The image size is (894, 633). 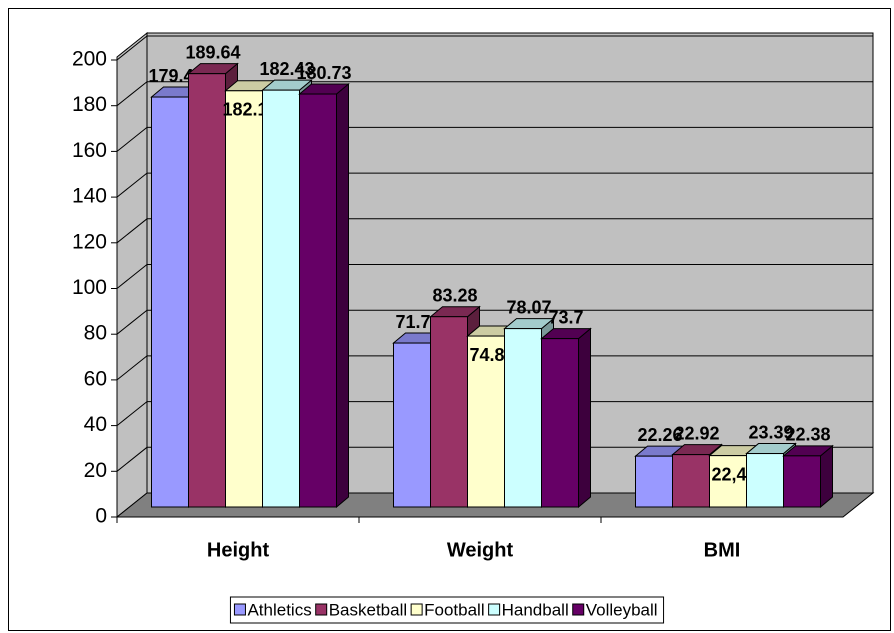 I want to click on y-tick-label: 200, so click(x=89, y=59).